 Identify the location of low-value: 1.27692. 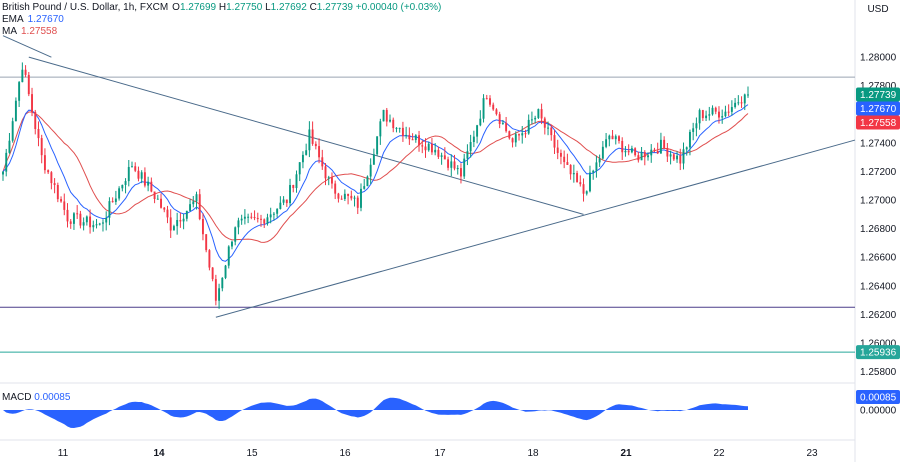
(288, 7).